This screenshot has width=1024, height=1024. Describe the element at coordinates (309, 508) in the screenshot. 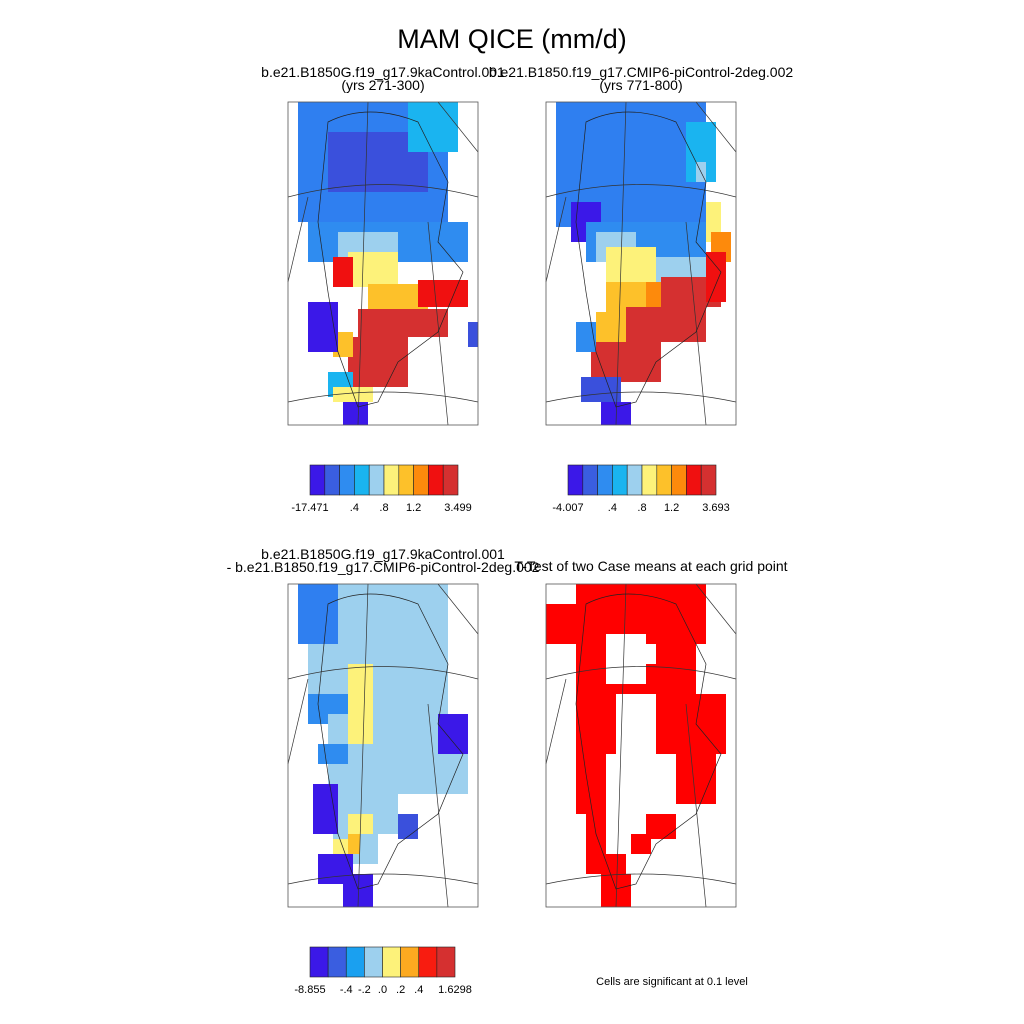

I see `colorbar-label: -17.471` at that location.